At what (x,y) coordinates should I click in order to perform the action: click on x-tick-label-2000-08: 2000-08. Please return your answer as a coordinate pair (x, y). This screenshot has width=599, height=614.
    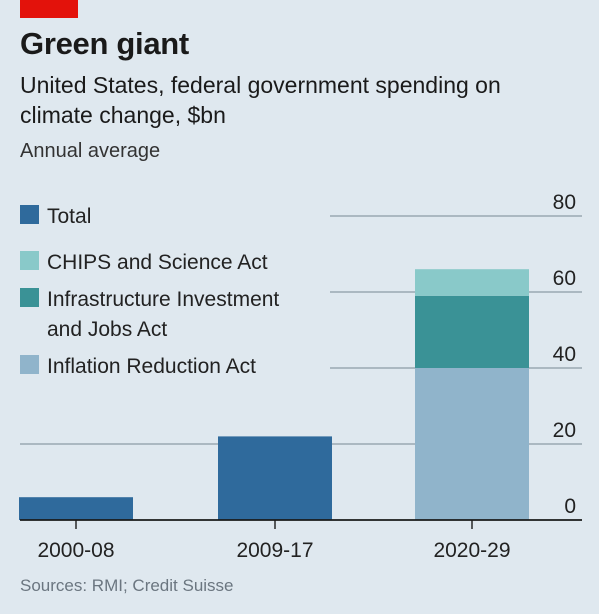
    Looking at the image, I should click on (75, 550).